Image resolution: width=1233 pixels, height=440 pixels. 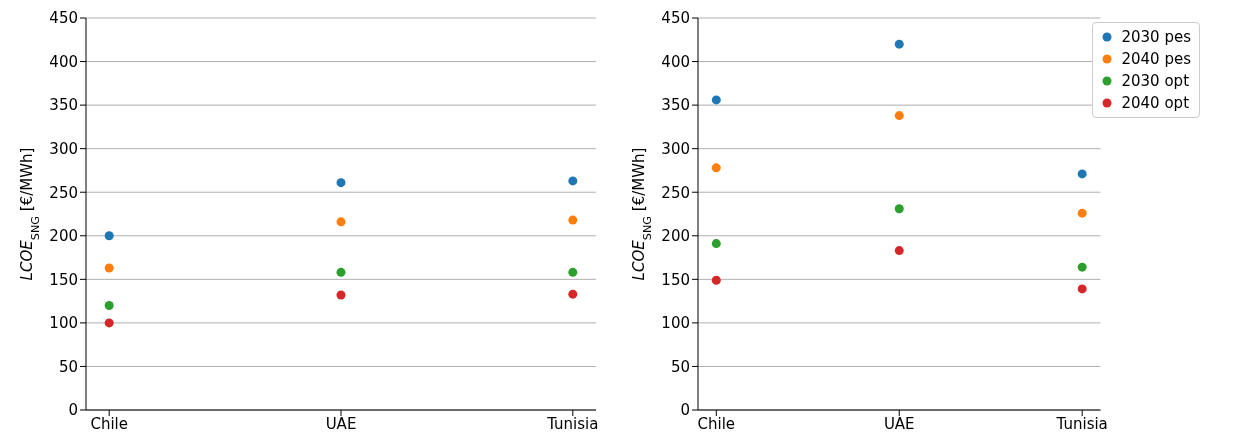 I want to click on legend-label: 2030 pes, so click(x=1156, y=37).